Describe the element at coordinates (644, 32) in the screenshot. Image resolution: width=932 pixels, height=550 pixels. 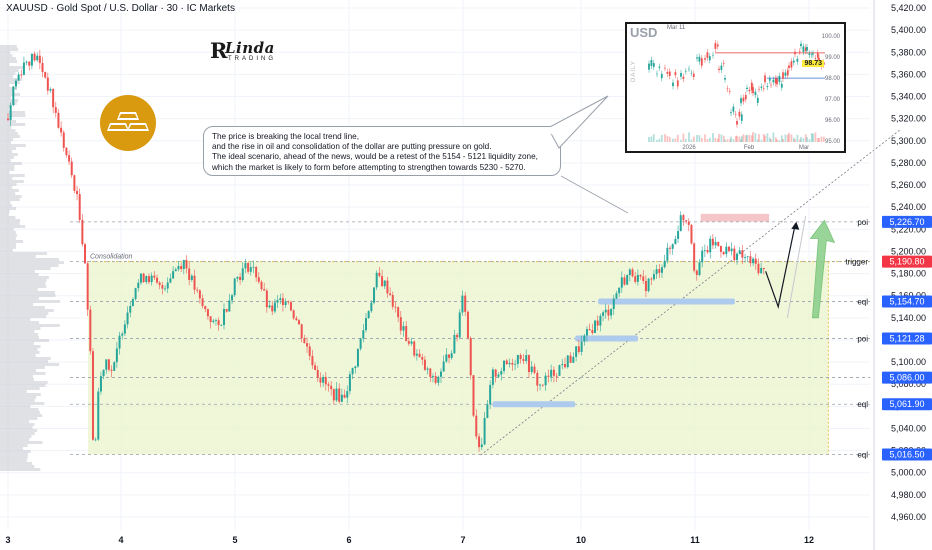
I see `inset-title: USD` at that location.